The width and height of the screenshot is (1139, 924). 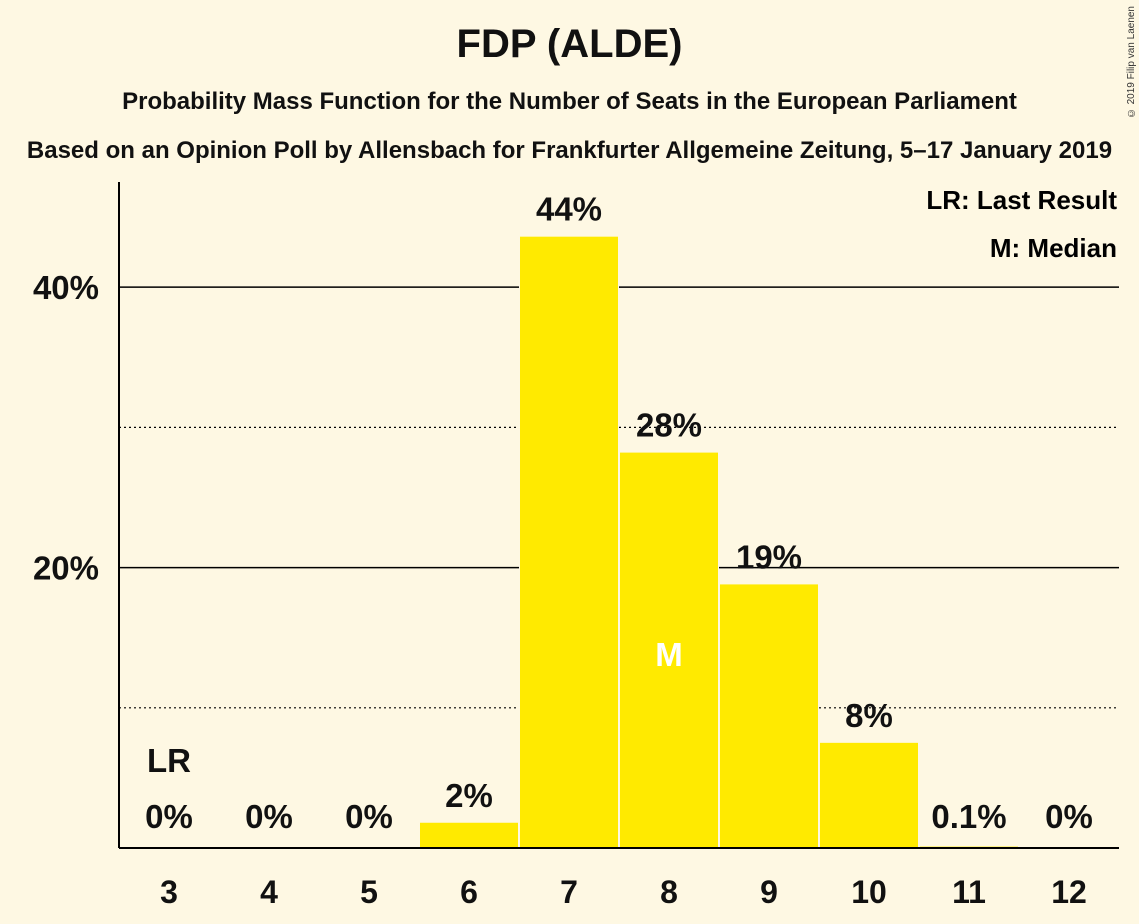 I want to click on value-label-8: 28%, so click(x=669, y=425).